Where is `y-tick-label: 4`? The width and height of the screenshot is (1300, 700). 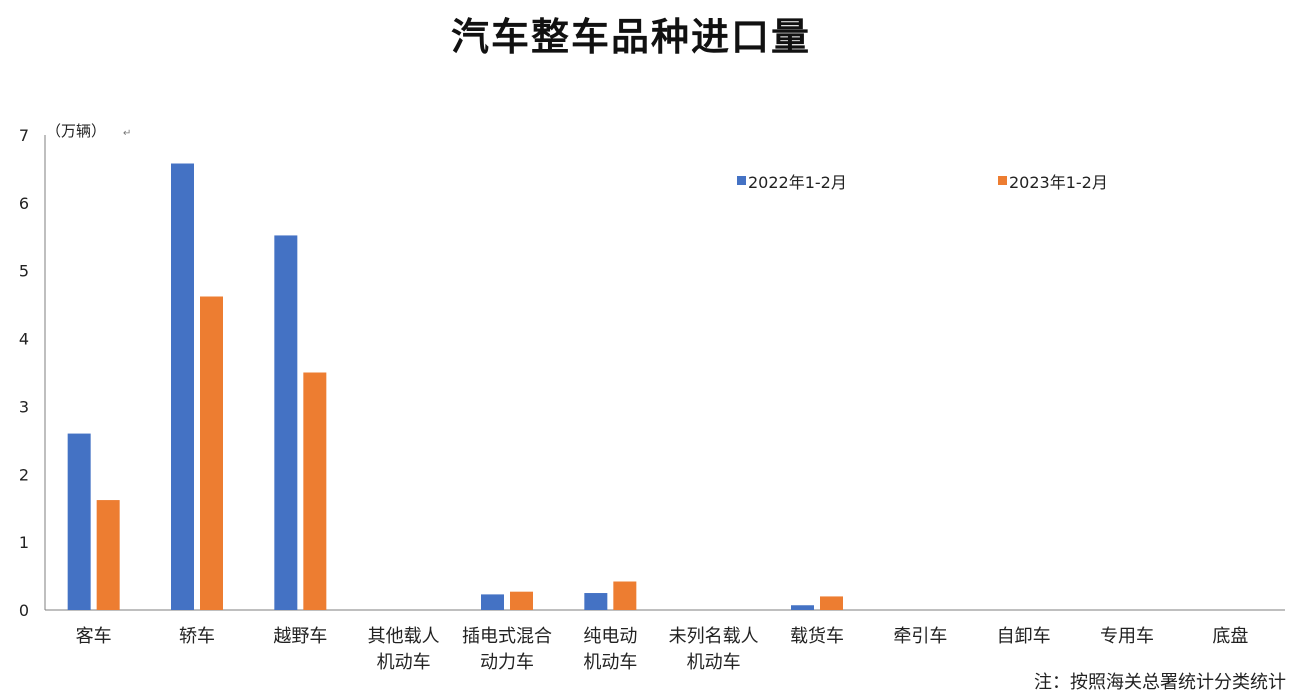
y-tick-label: 4 is located at coordinates (24, 339).